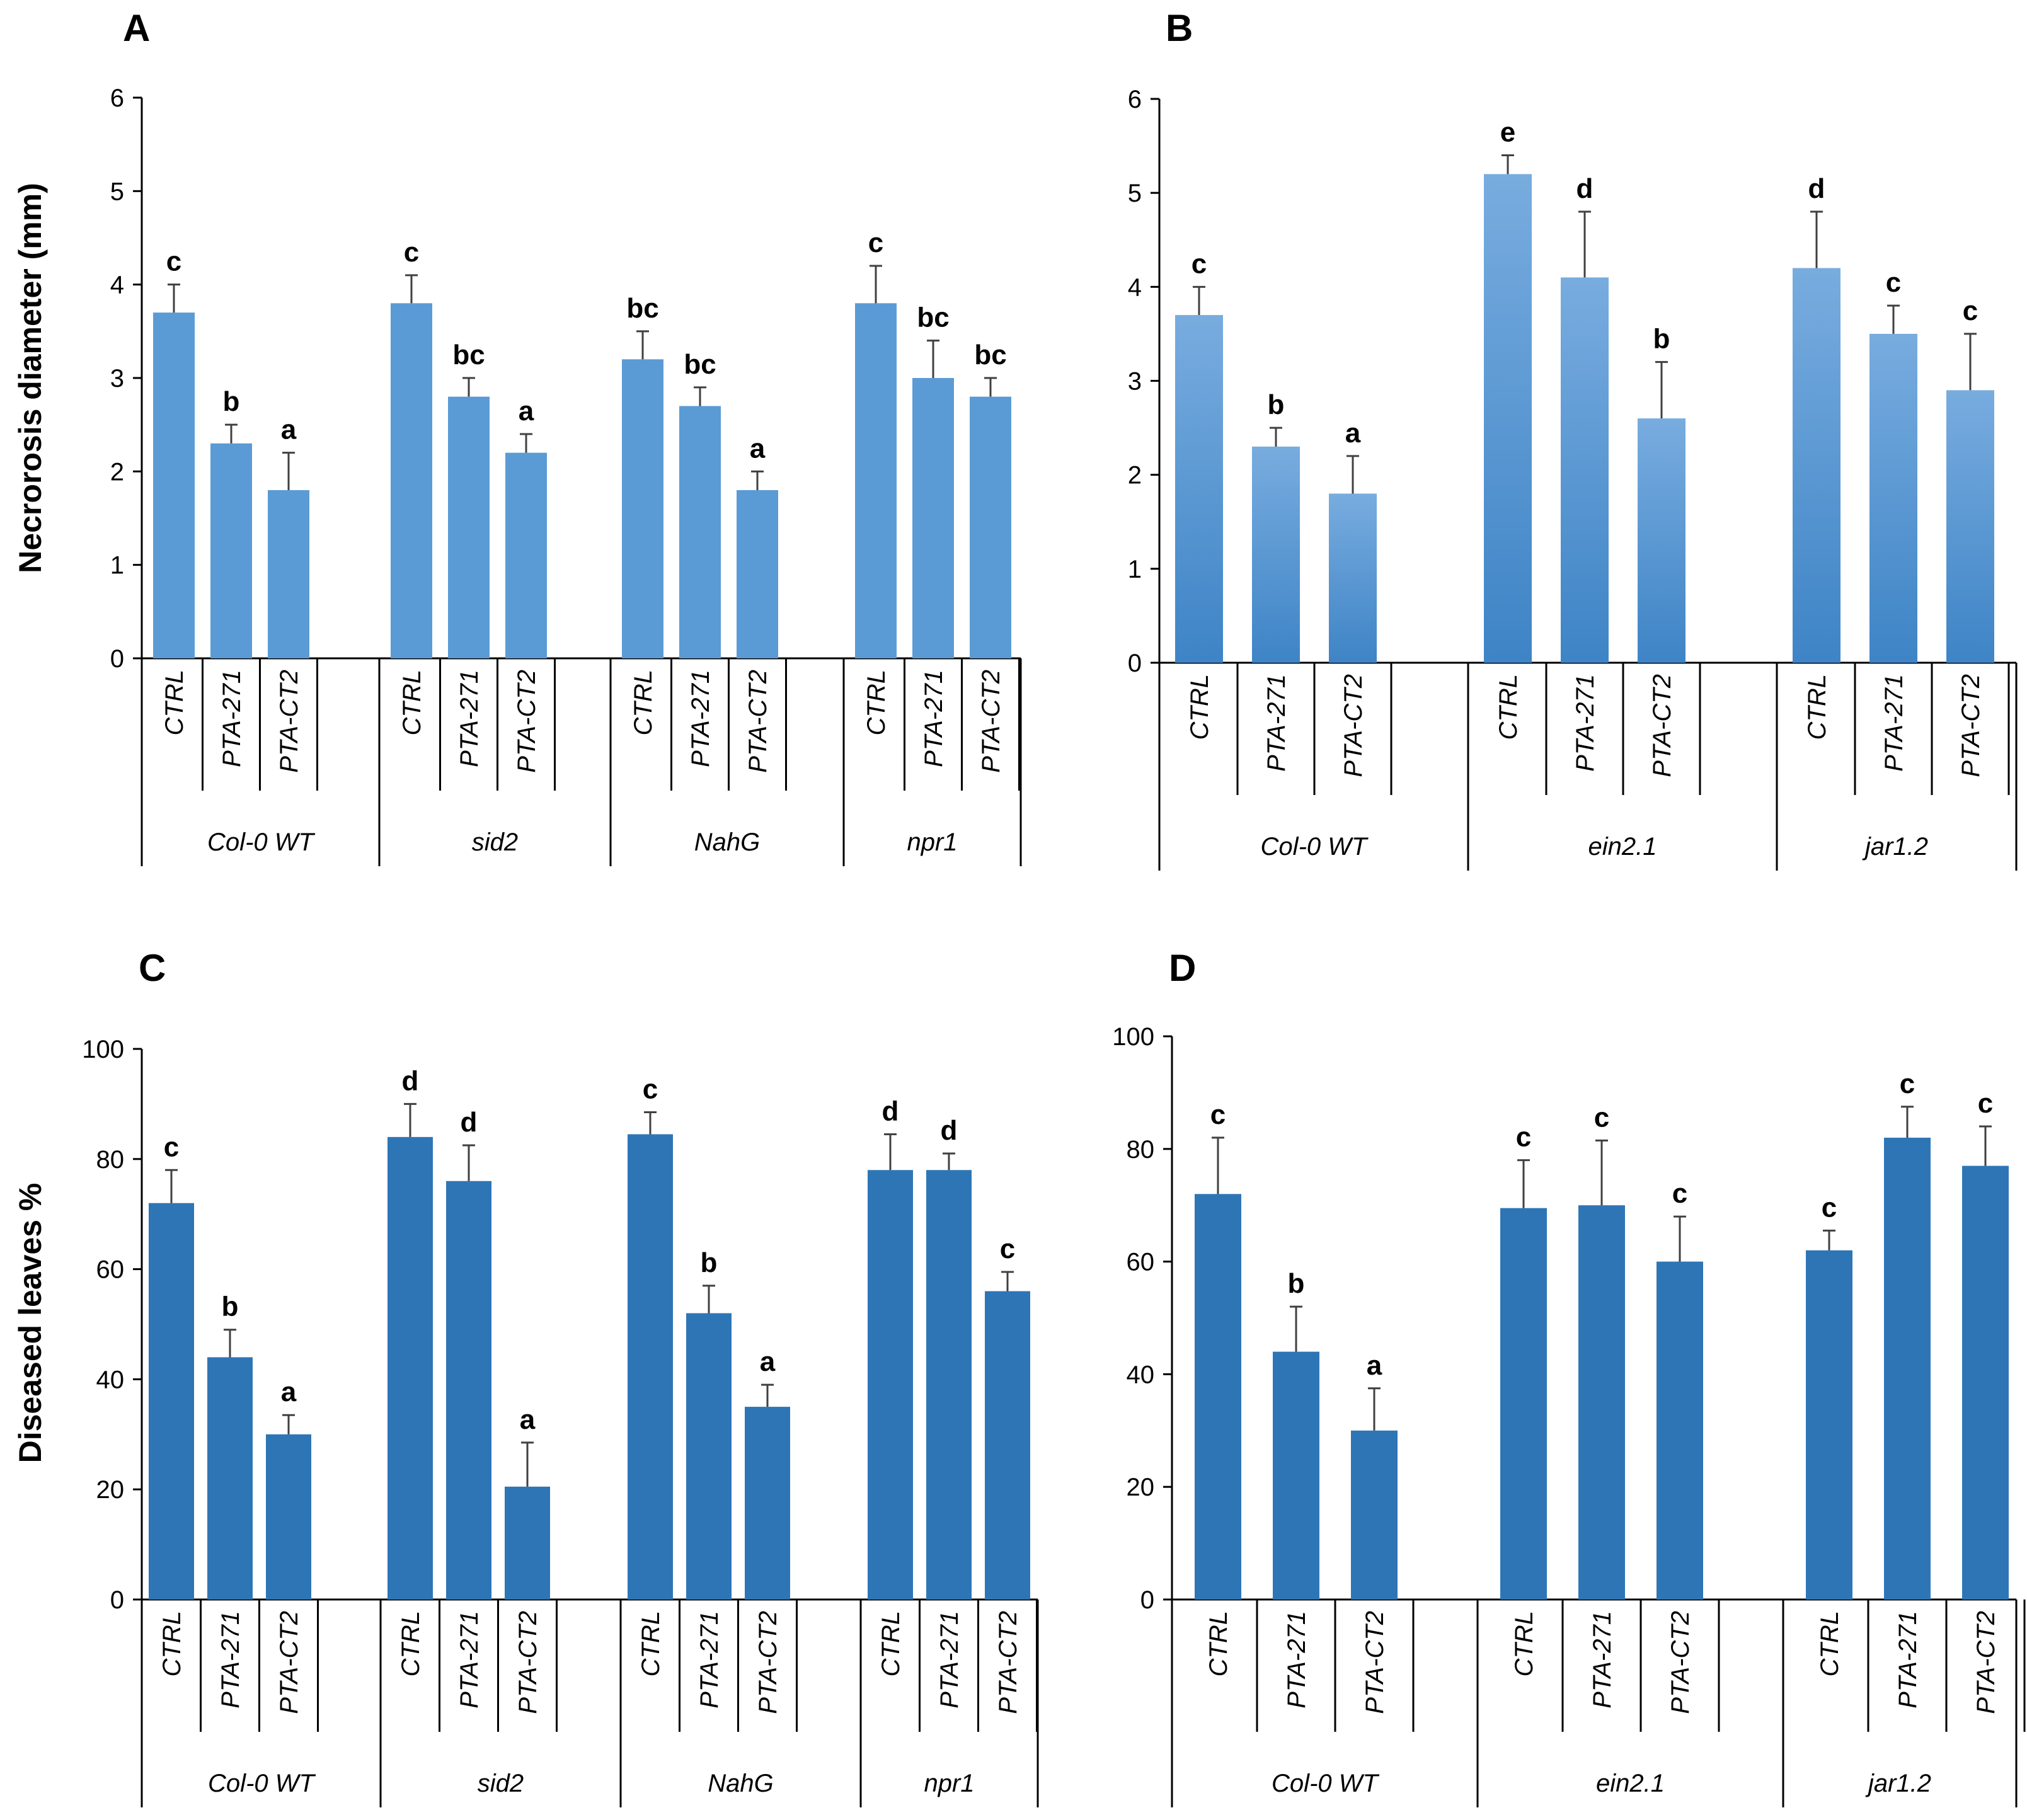 This screenshot has height=1820, width=2027. What do you see at coordinates (1141, 1487) in the screenshot?
I see `y-tick-label: 20` at bounding box center [1141, 1487].